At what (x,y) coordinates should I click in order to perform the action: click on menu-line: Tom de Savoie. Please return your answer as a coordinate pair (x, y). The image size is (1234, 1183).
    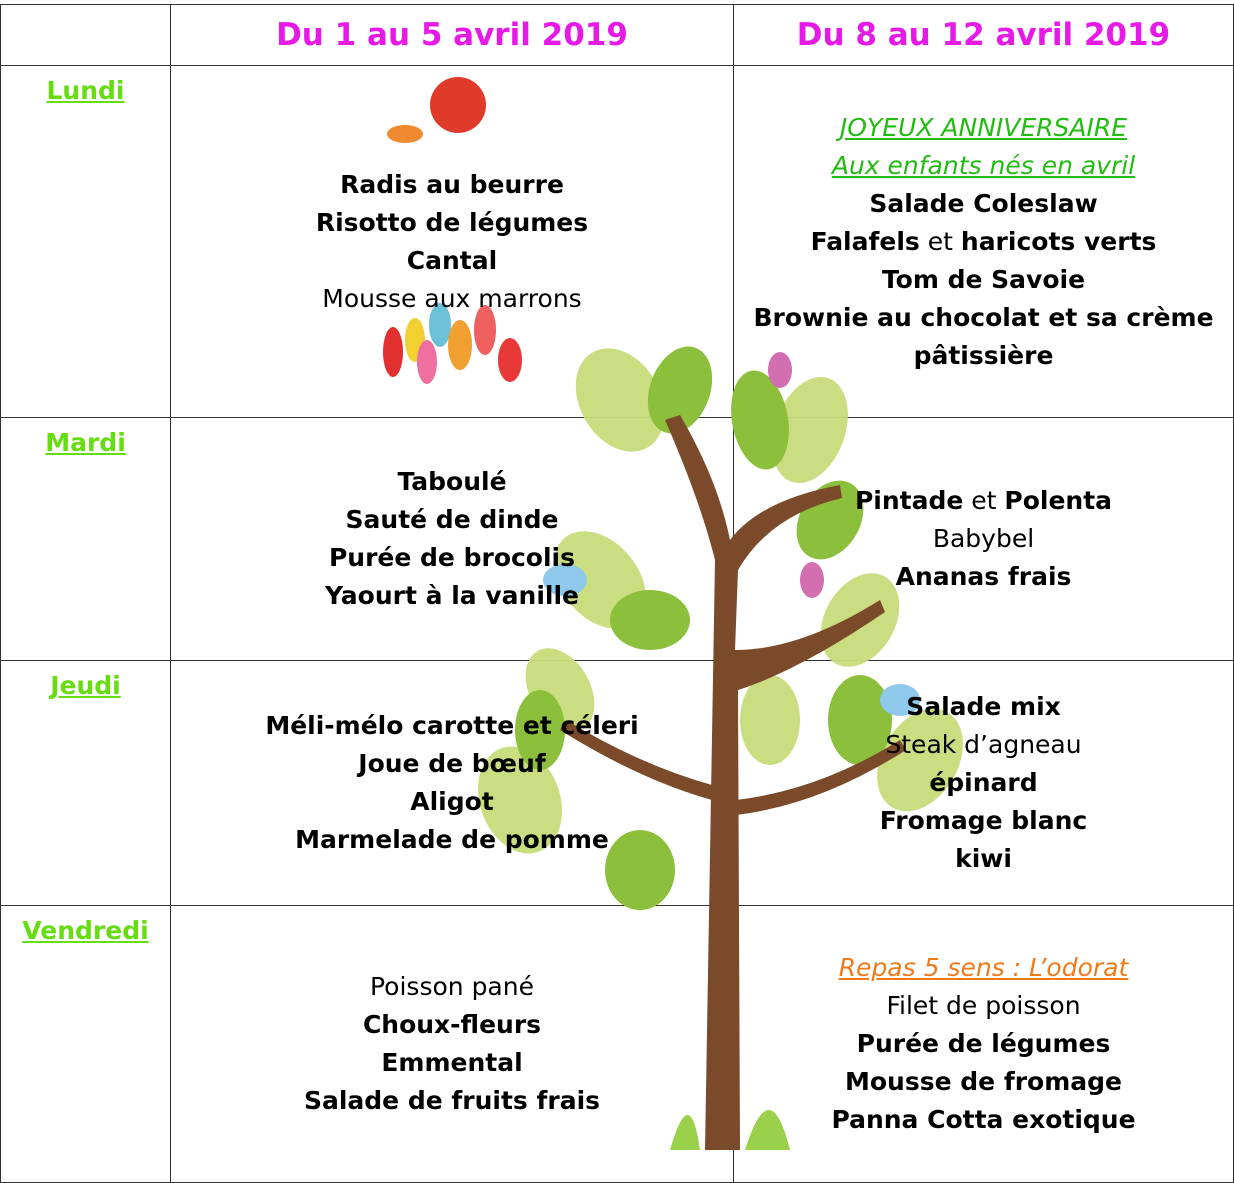
    Looking at the image, I should click on (983, 280).